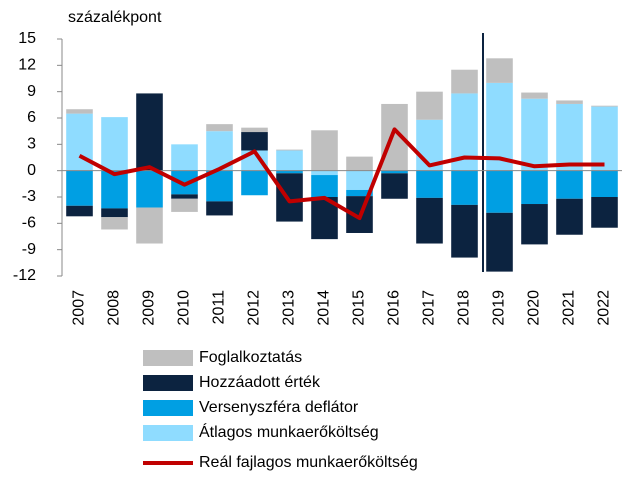 The image size is (623, 477). I want to click on x-tick-label: 2008, so click(114, 308).